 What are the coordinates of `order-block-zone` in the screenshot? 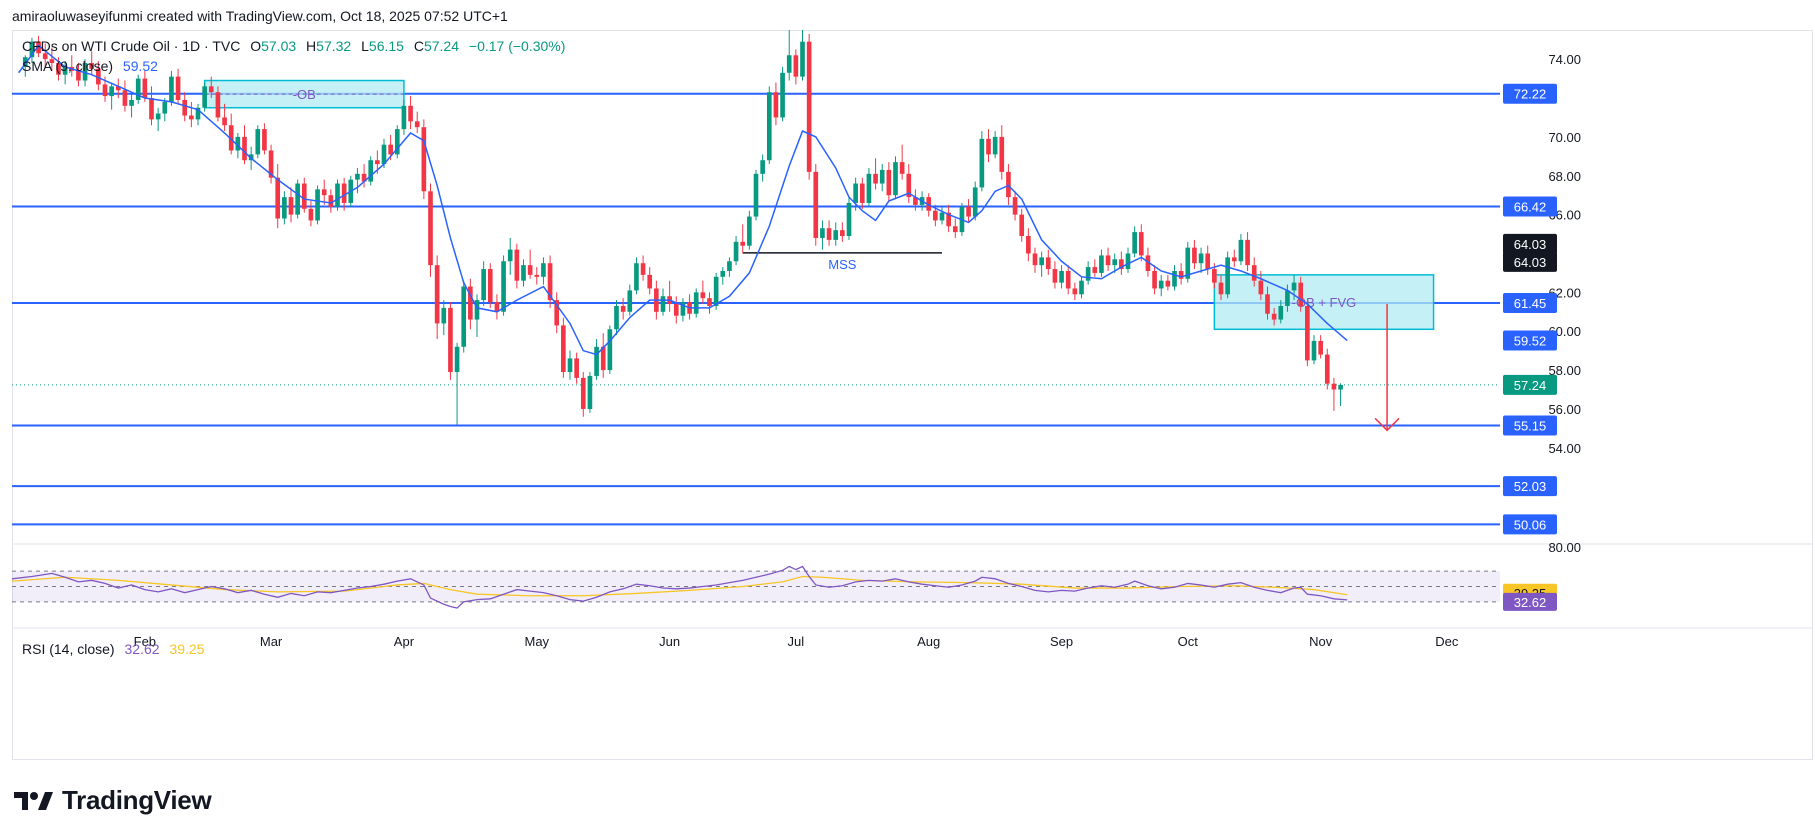 It's located at (304, 94).